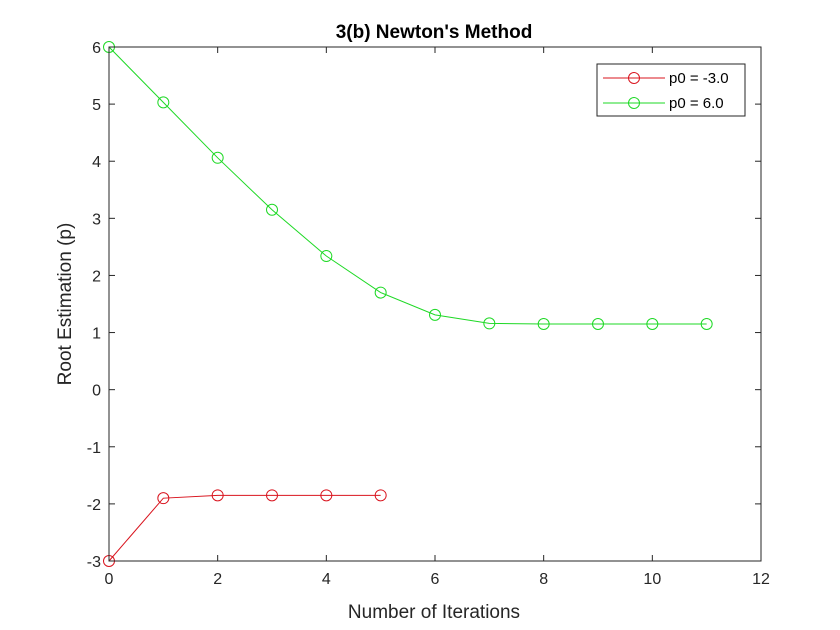  Describe the element at coordinates (217, 579) in the screenshot. I see `x-tick-label: 2` at that location.